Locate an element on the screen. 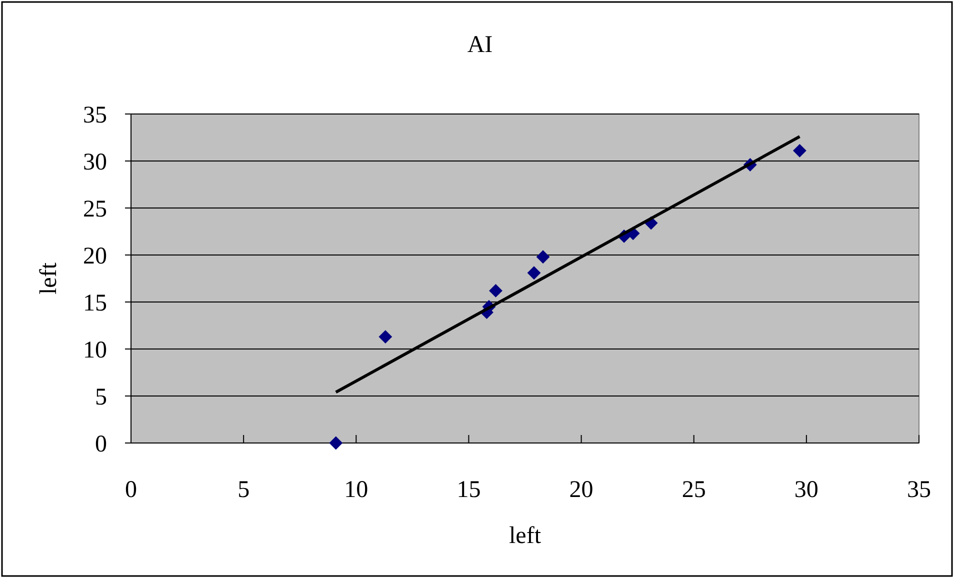 Image resolution: width=955 pixels, height=579 pixels. y-tick-label: 15 is located at coordinates (95, 303).